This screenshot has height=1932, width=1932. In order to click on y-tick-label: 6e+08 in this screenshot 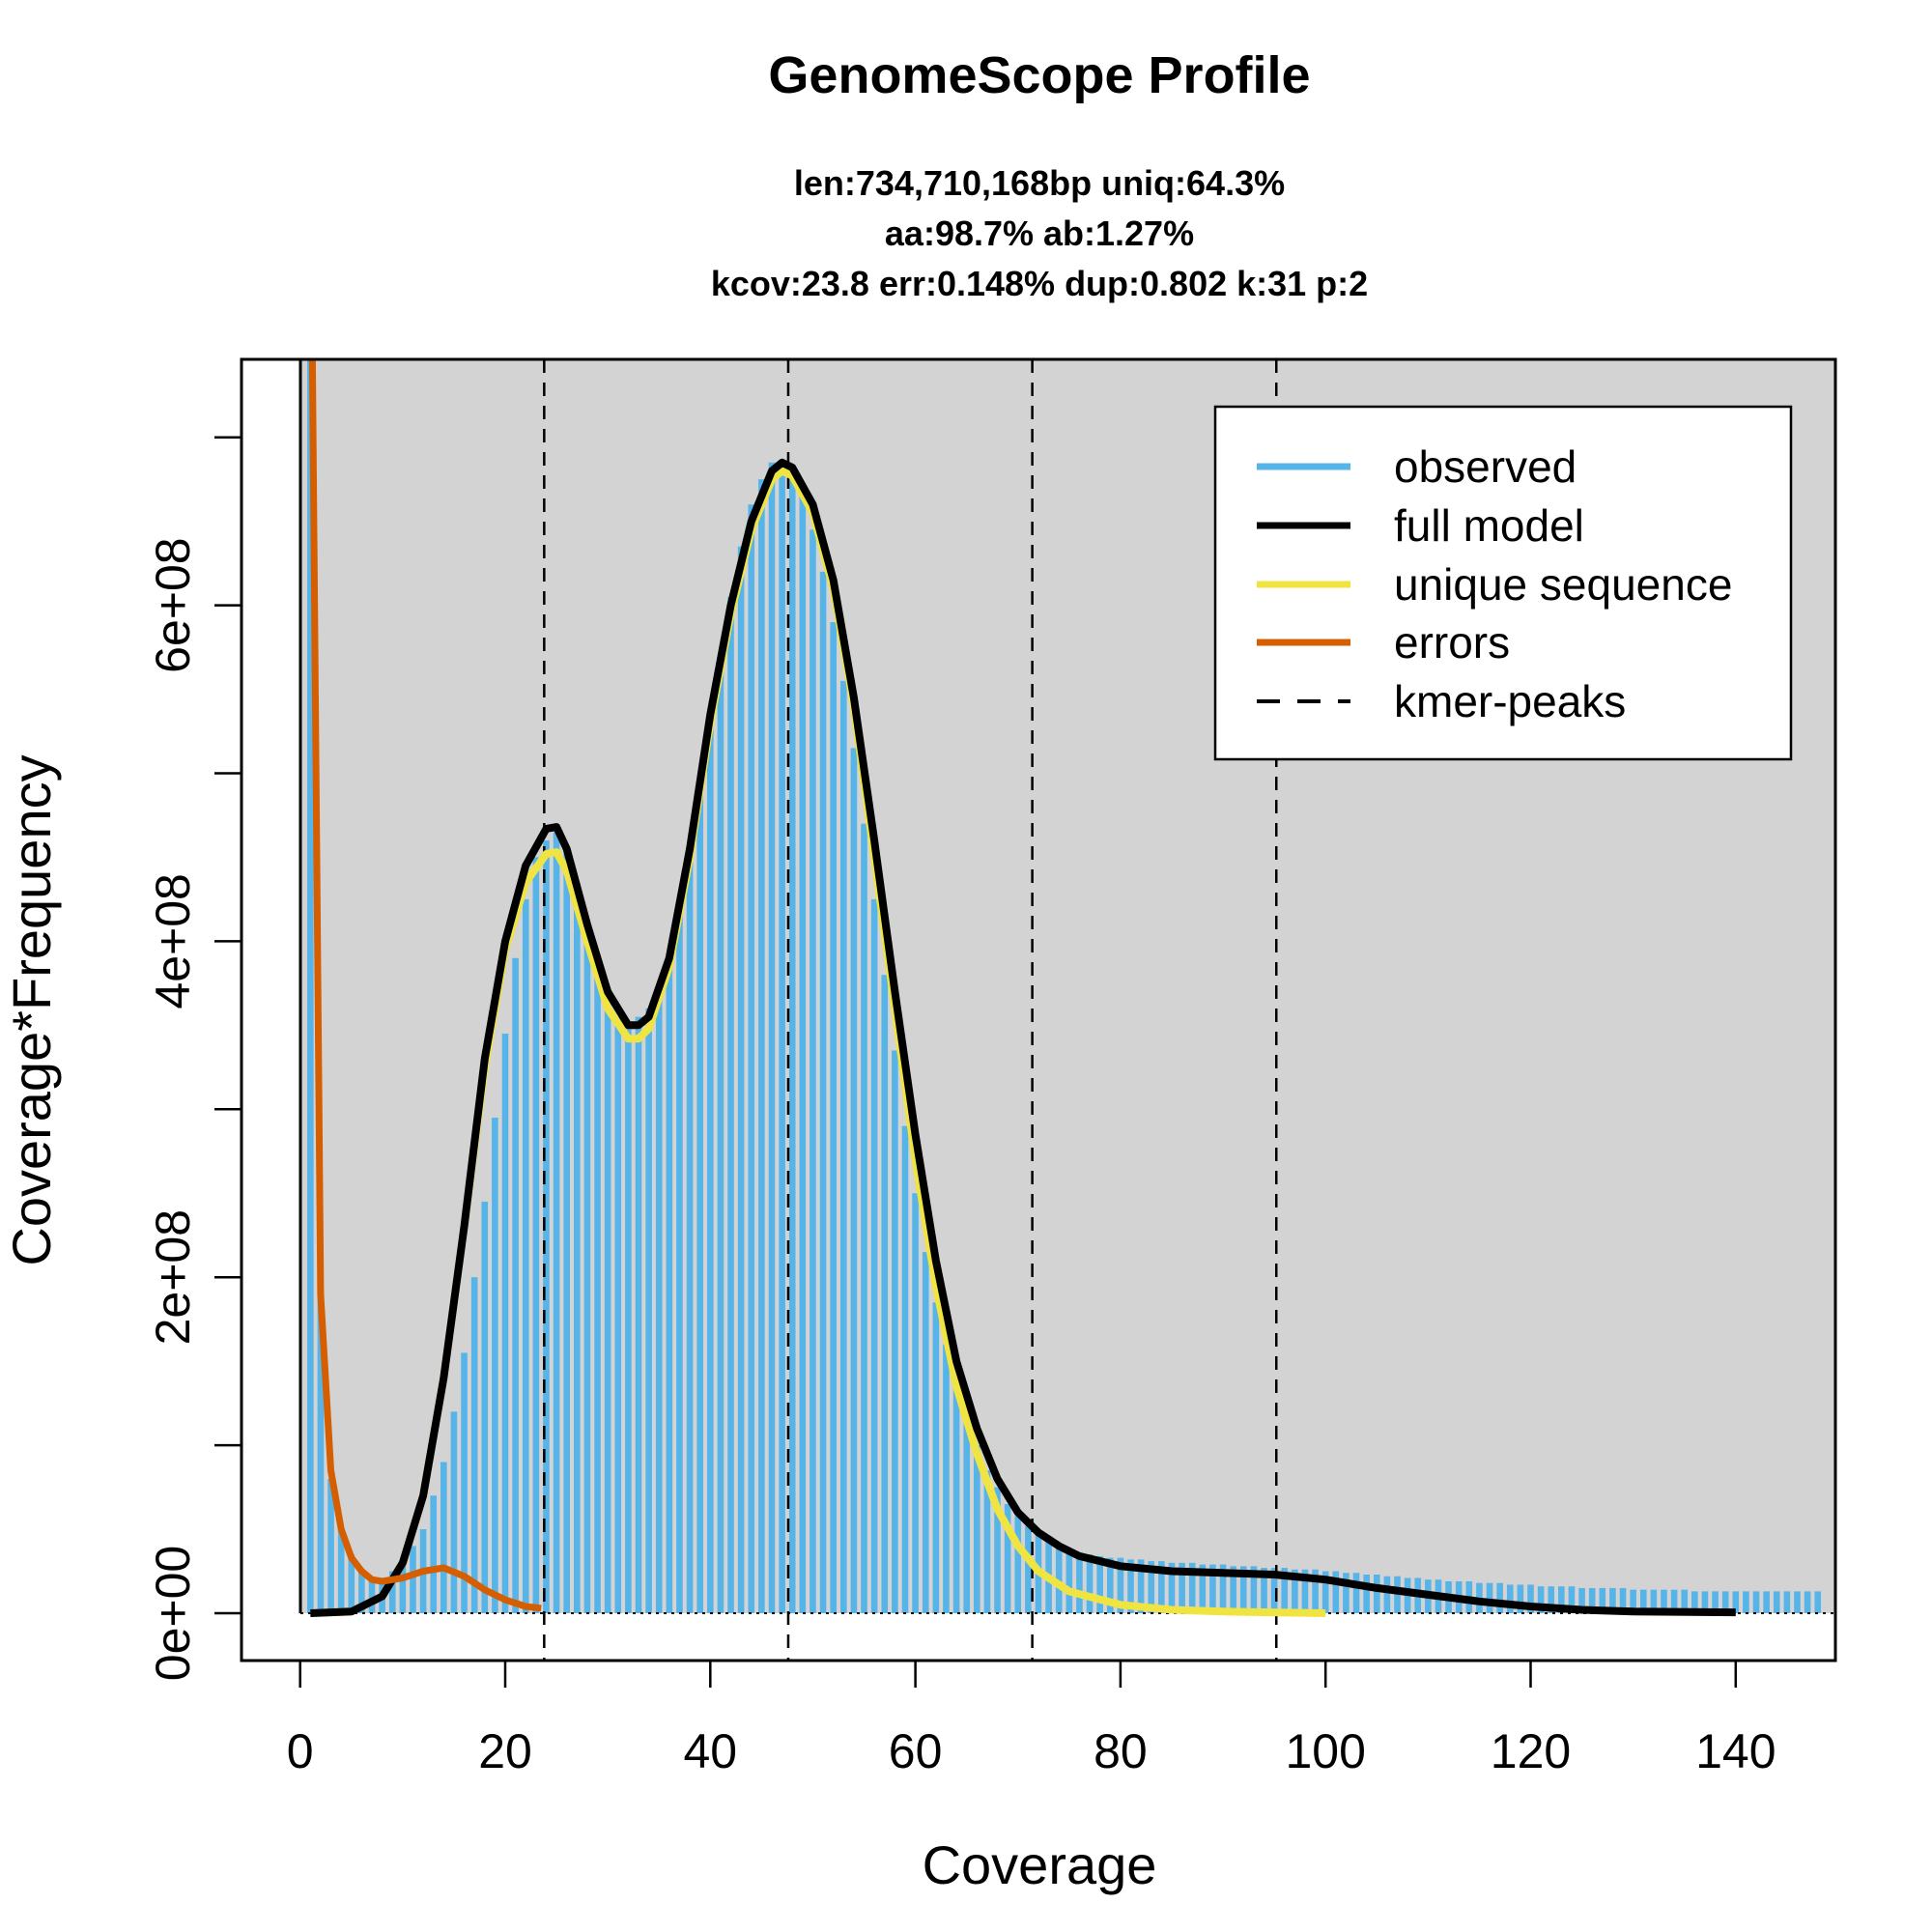, I will do `click(173, 604)`.